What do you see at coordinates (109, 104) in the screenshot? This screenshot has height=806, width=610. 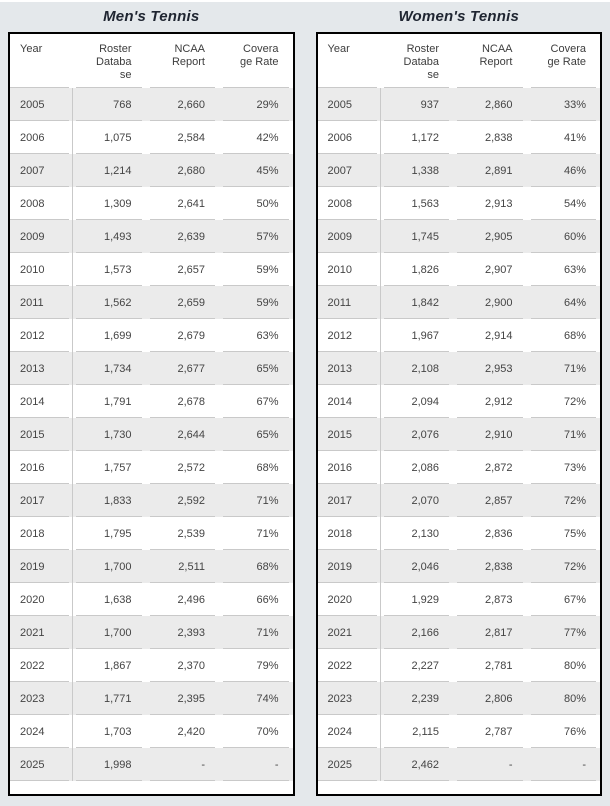 I see `value-cell: 768` at bounding box center [109, 104].